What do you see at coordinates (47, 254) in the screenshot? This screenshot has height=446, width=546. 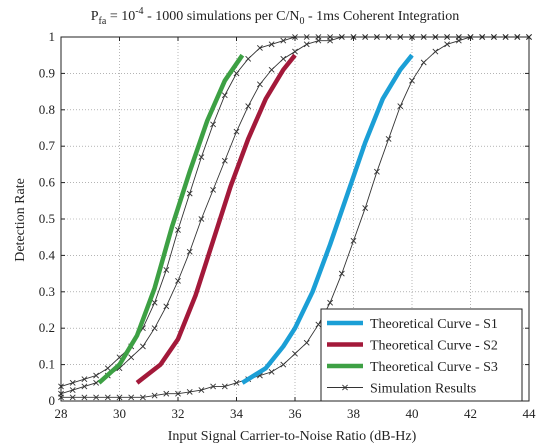 I see `y-tick-label: 0.4` at bounding box center [47, 254].